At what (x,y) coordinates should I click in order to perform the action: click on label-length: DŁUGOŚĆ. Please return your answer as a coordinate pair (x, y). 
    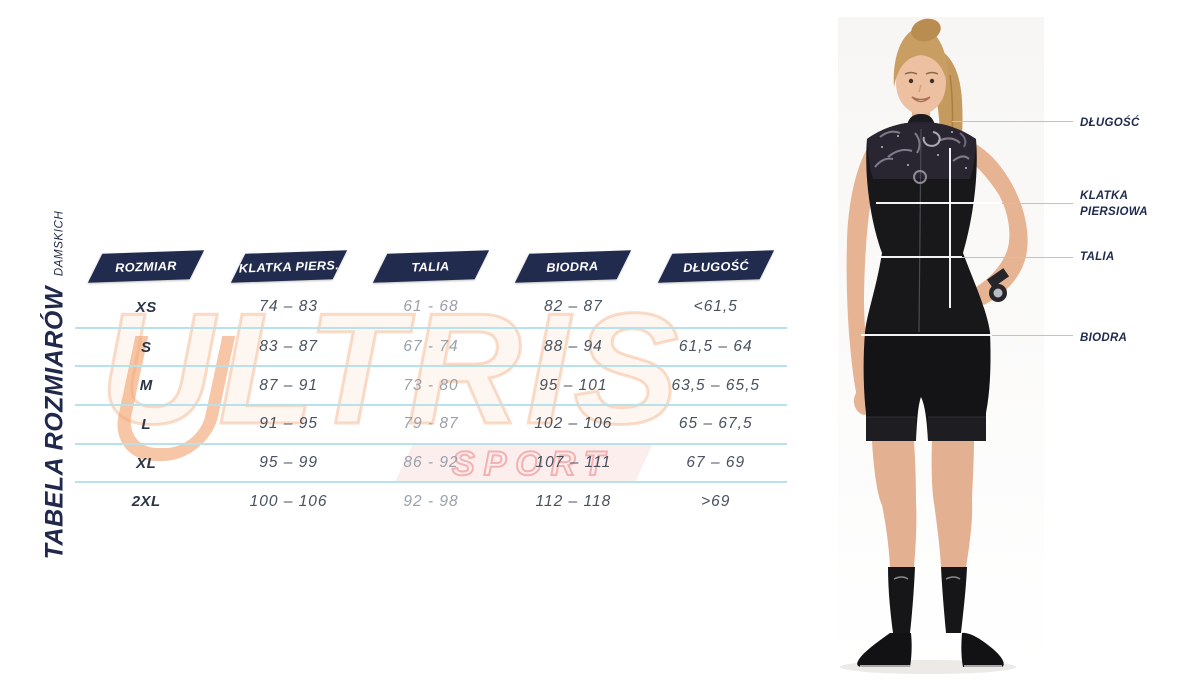
    Looking at the image, I should click on (1110, 123).